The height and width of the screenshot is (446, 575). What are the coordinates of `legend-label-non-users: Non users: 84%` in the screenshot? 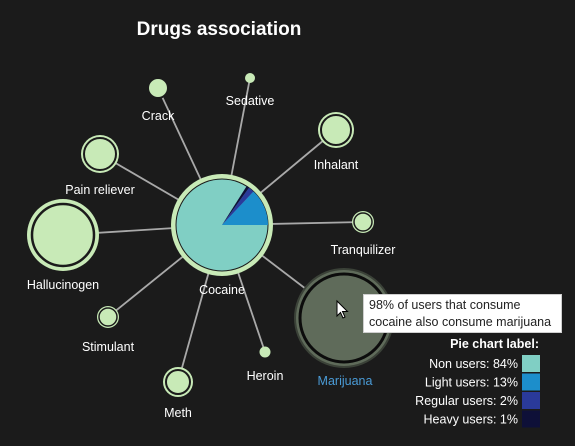 It's located at (473, 364).